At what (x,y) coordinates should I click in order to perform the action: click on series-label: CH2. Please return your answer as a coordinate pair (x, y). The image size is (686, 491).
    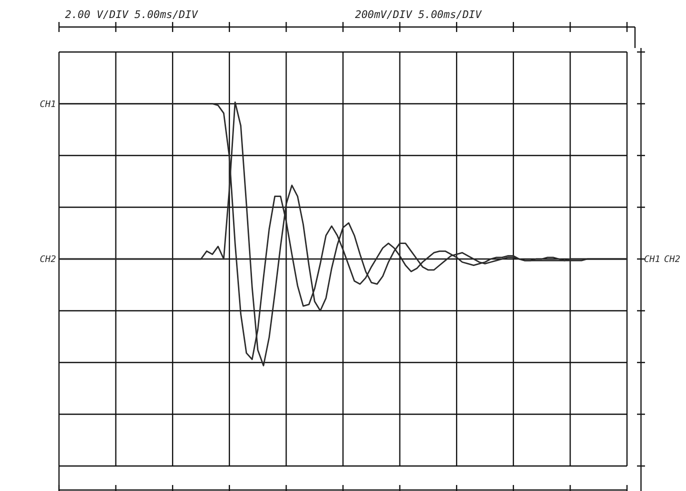
    Looking at the image, I should click on (48, 260).